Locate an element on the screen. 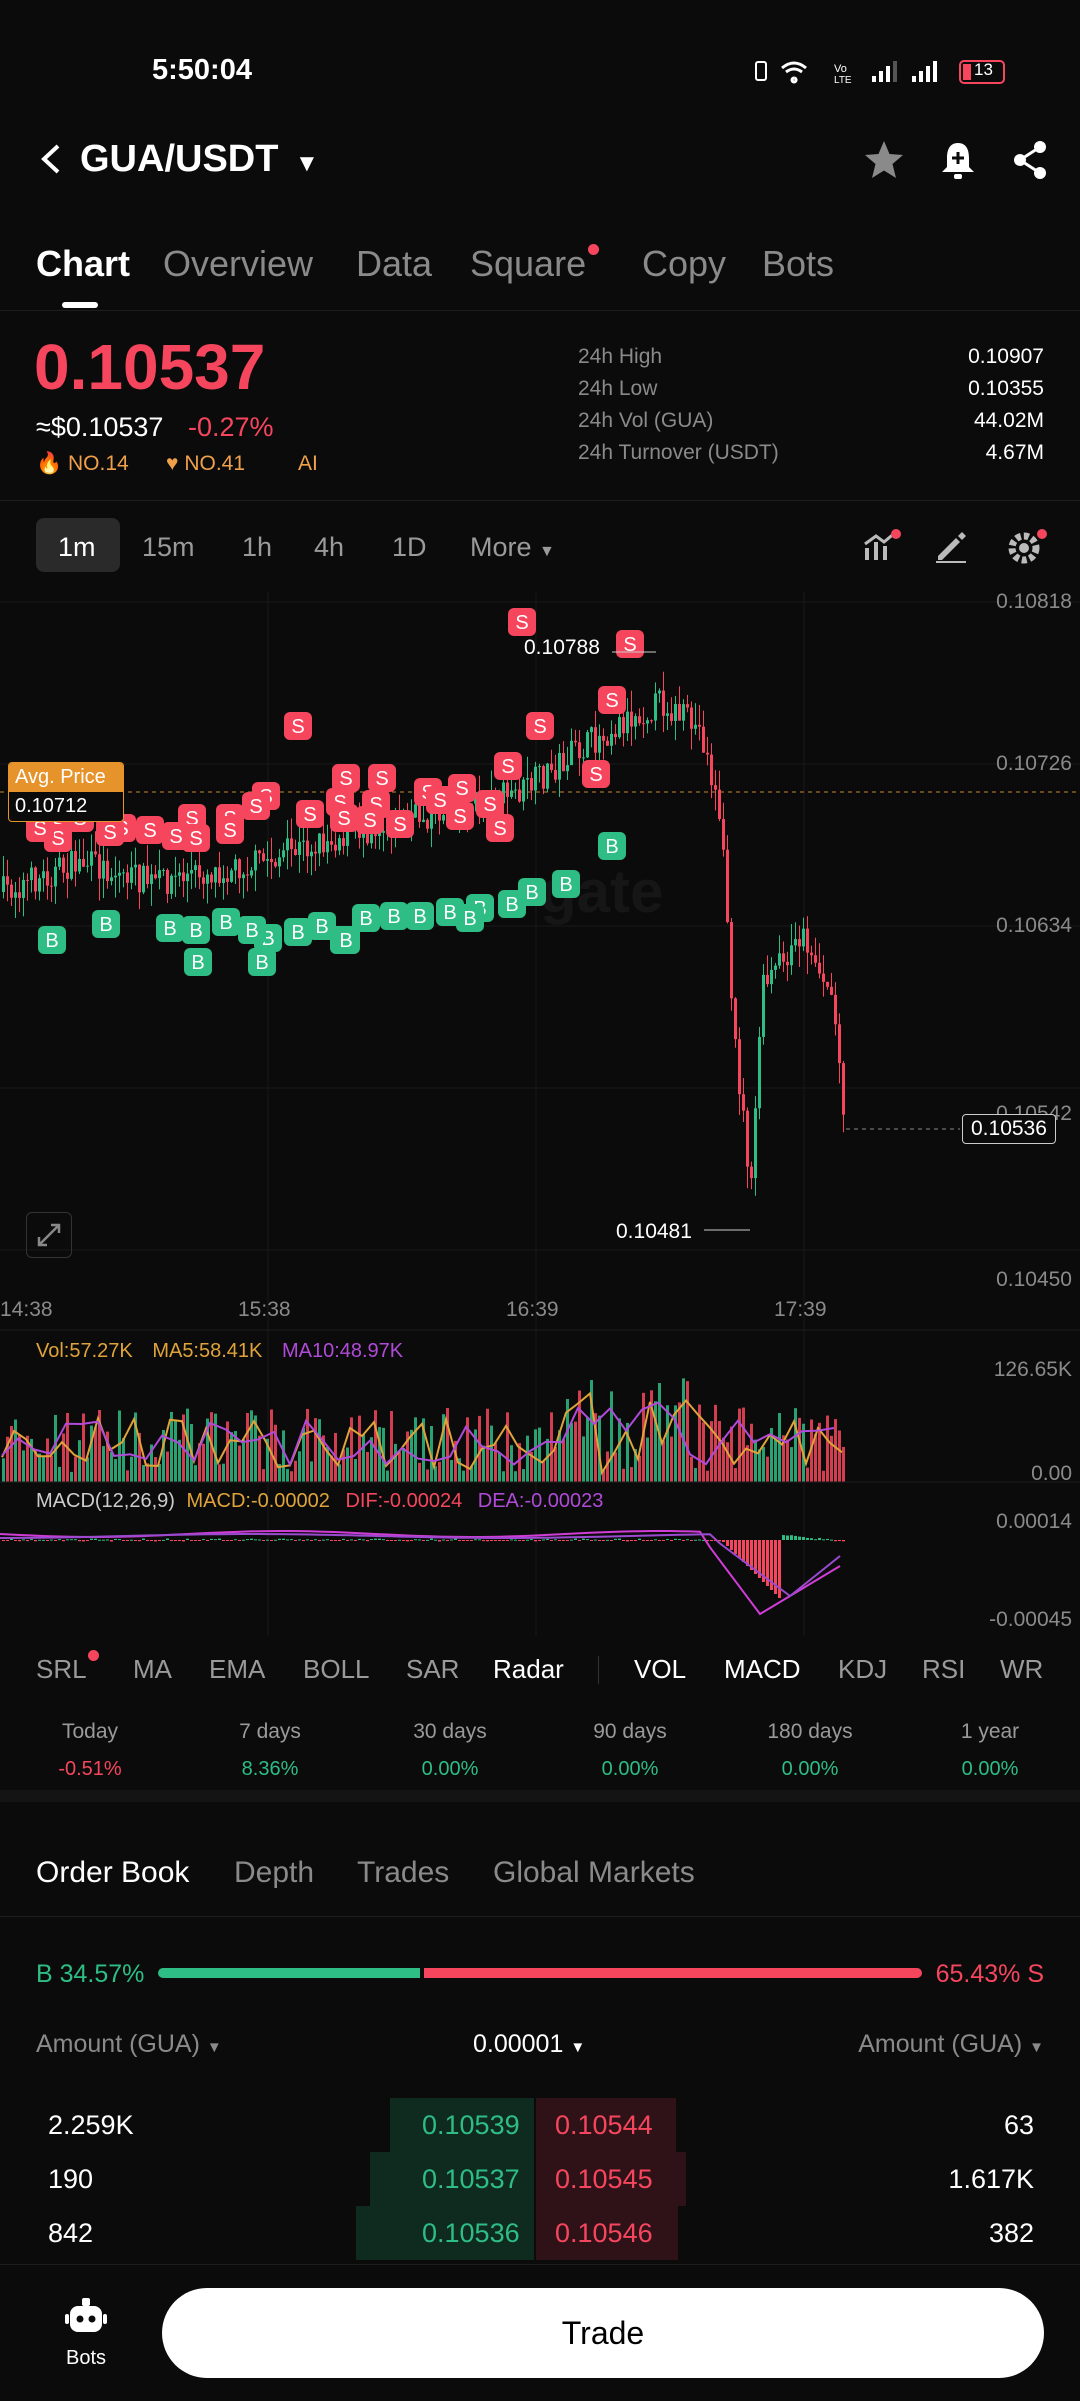 The height and width of the screenshot is (2401, 1080). bots-nav: Bots is located at coordinates (86, 2333).